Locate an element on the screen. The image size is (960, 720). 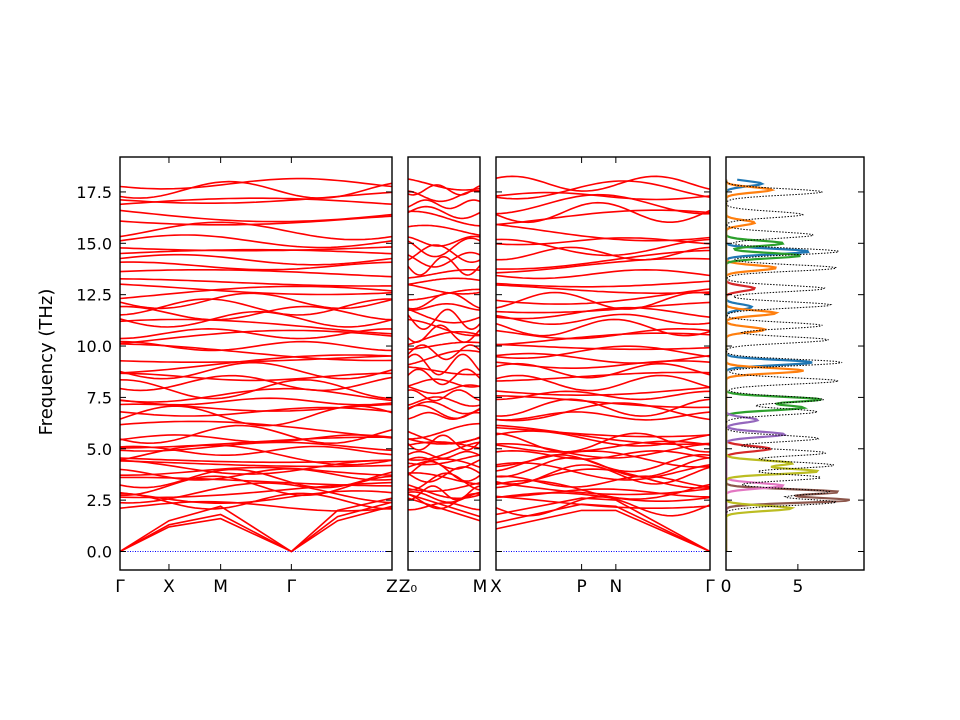
y-axis-label: Frequency (THz) is located at coordinates (46, 362).